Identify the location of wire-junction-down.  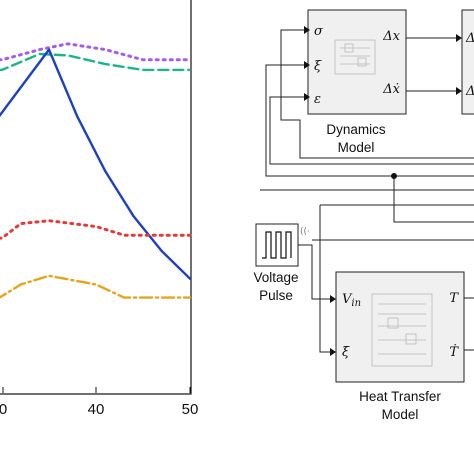
(433, 199).